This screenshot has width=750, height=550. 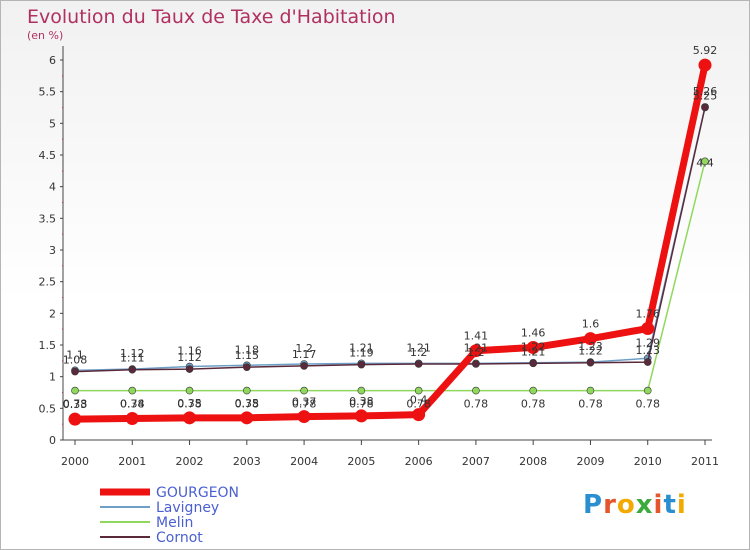 What do you see at coordinates (247, 461) in the screenshot?
I see `x-tick-label: 2003` at bounding box center [247, 461].